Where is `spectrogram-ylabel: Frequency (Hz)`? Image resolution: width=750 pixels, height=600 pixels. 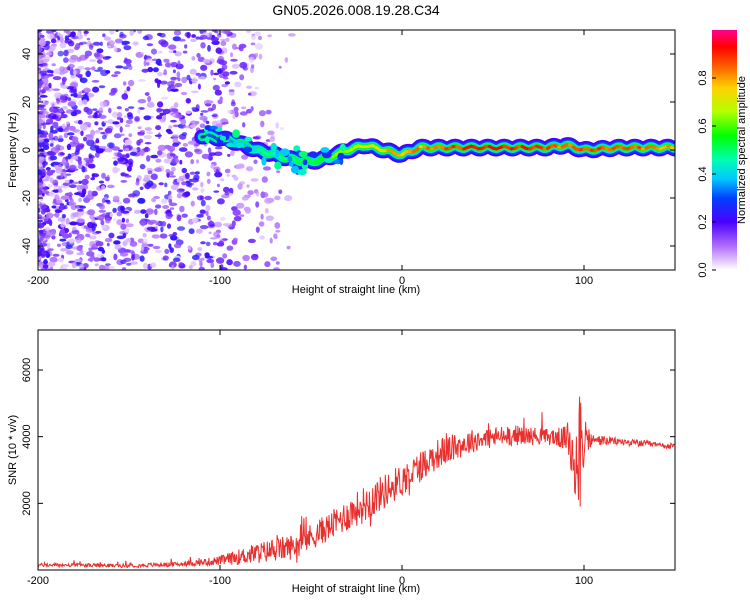
spectrogram-ylabel: Frequency (Hz) is located at coordinates (13, 150).